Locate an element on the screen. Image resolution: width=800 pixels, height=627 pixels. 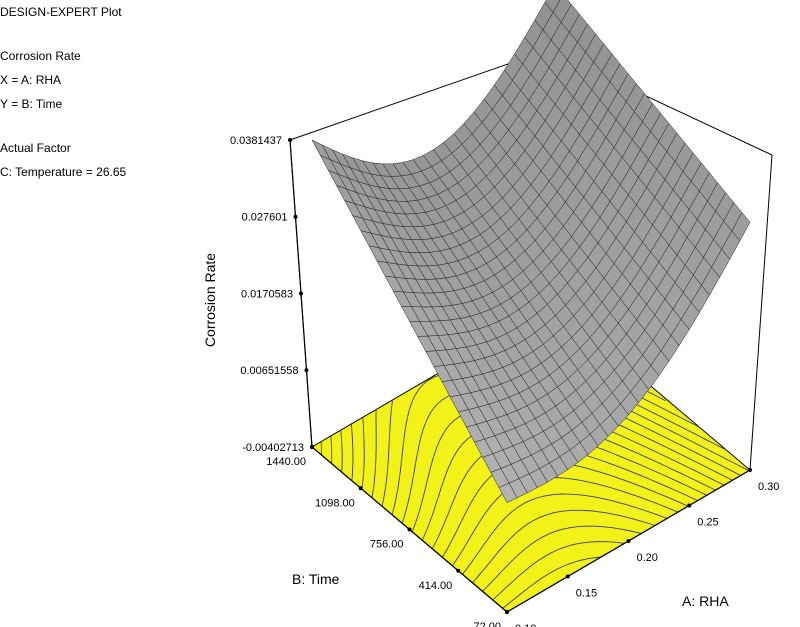
z-tick-label: -0.00402713 is located at coordinates (273, 448).